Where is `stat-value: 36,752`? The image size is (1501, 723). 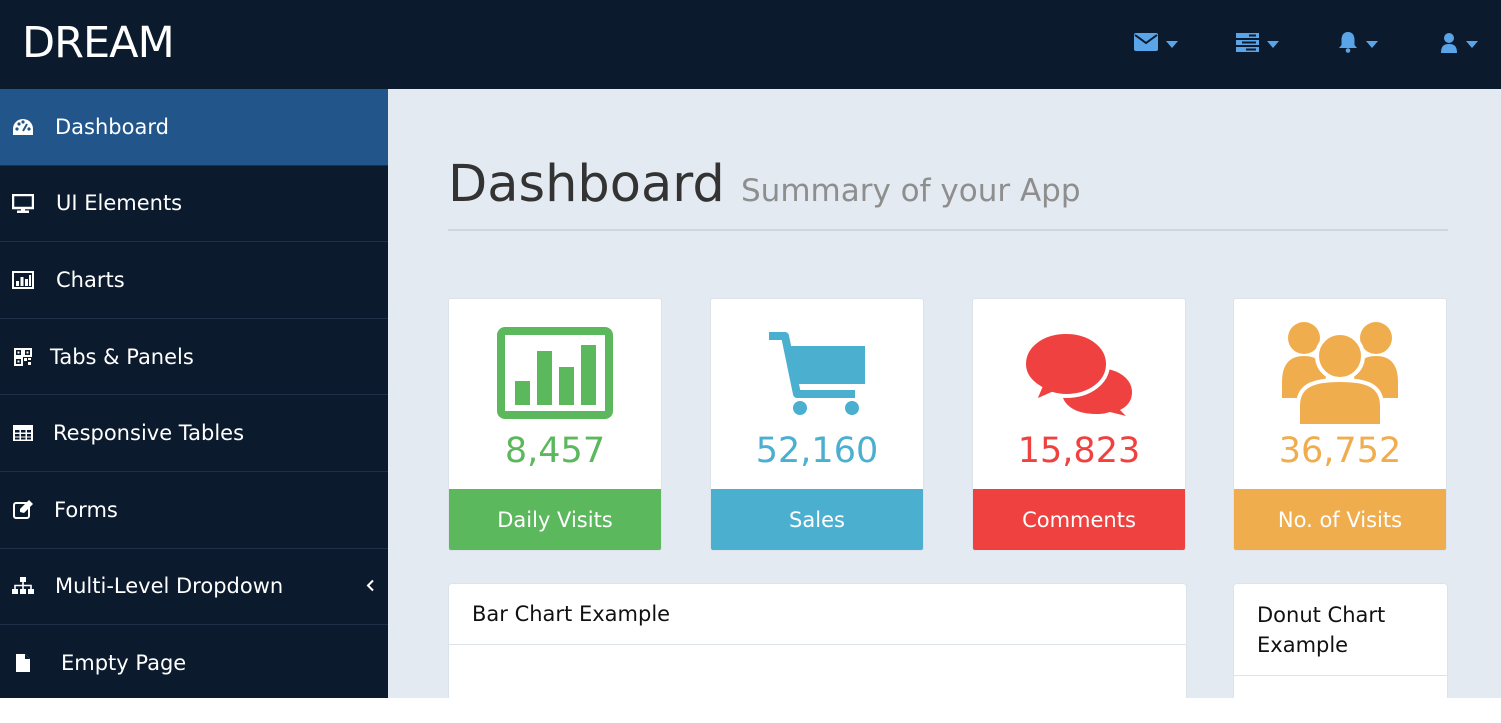 stat-value: 36,752 is located at coordinates (1340, 451).